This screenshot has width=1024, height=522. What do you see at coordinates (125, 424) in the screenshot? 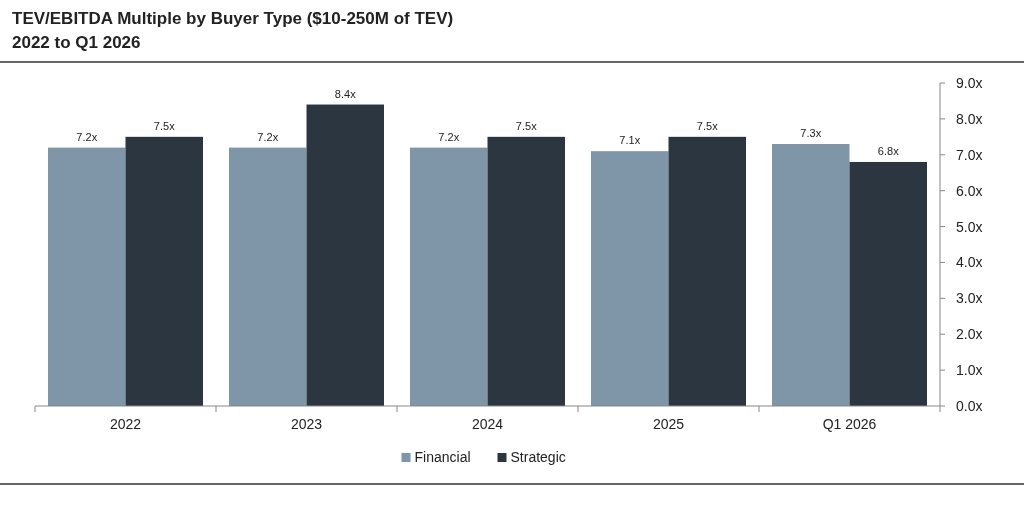
I see `x-tick-label: 2022` at bounding box center [125, 424].